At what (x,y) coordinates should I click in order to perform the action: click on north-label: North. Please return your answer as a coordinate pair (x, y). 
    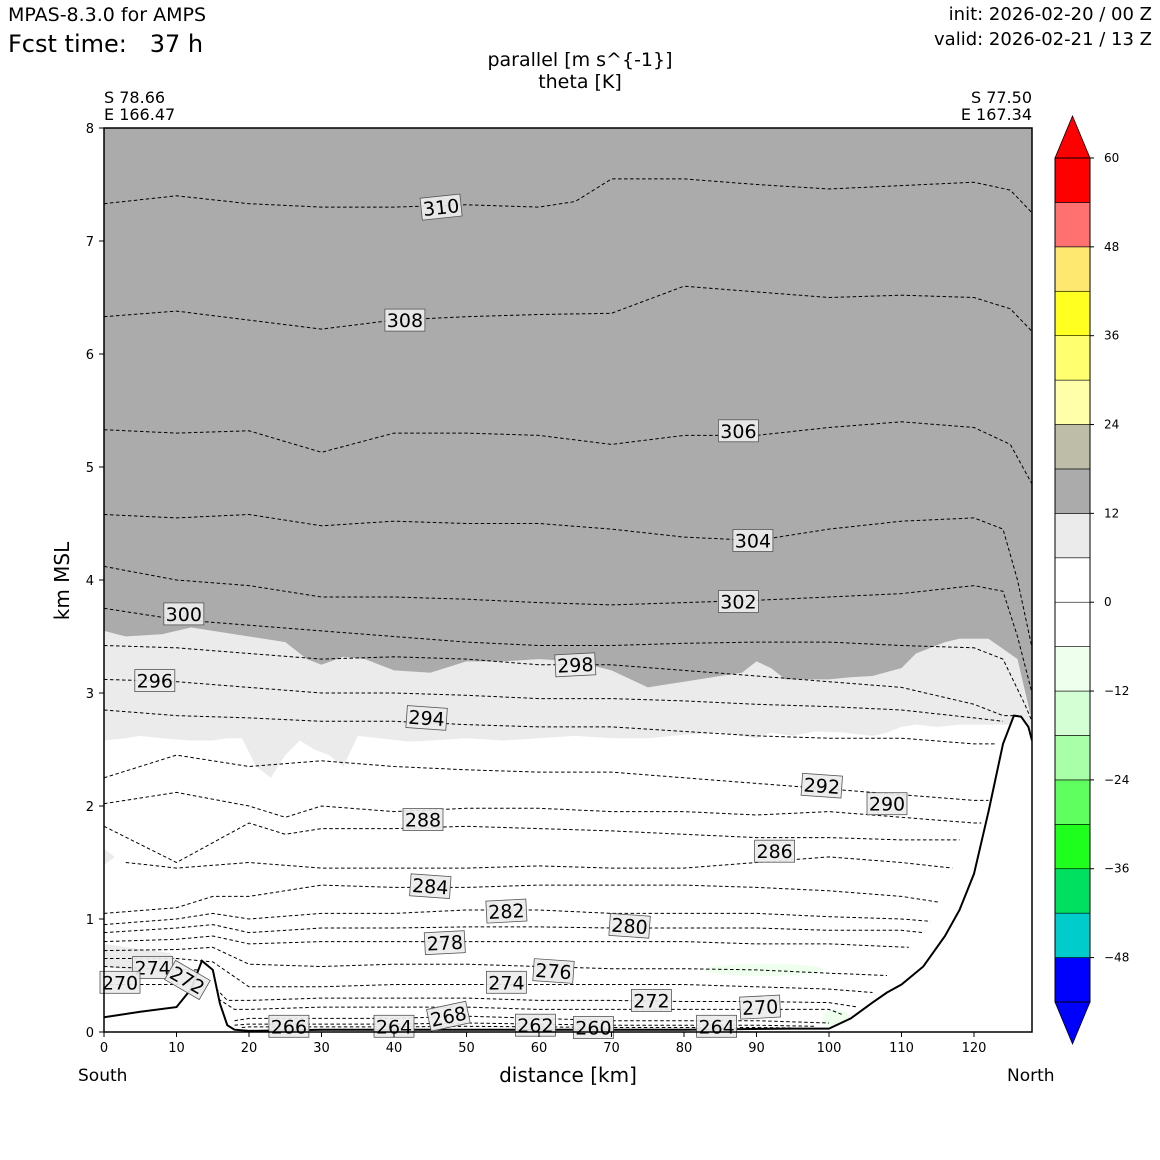
    Looking at the image, I should click on (1031, 1076).